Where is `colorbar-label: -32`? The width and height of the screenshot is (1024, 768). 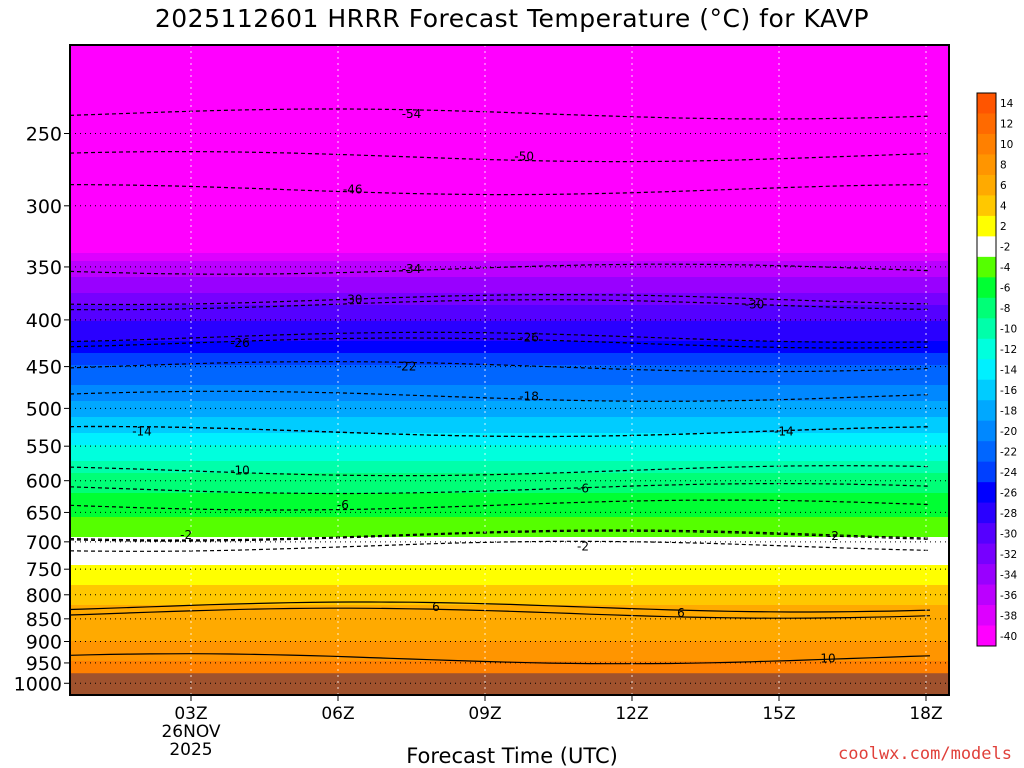 colorbar-label: -32 is located at coordinates (1008, 555).